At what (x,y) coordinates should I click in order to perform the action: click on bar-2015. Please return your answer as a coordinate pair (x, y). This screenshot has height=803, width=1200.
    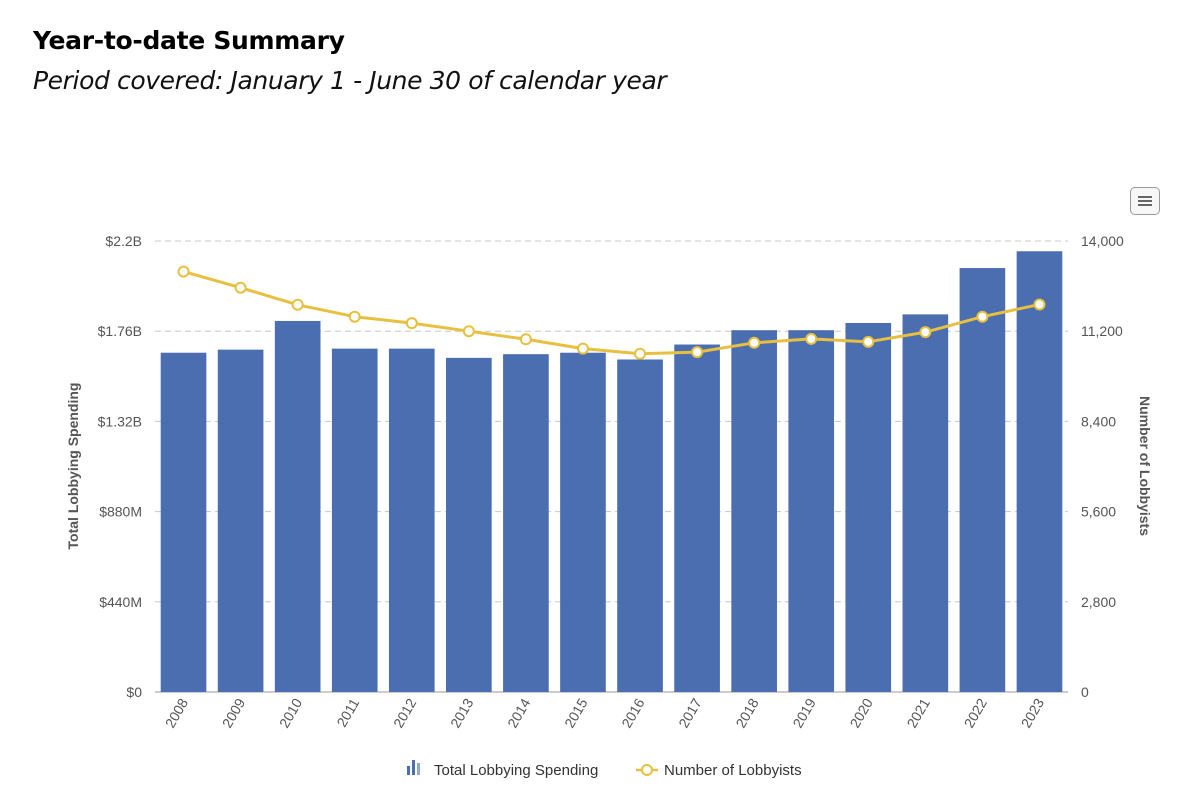
    Looking at the image, I should click on (583, 522).